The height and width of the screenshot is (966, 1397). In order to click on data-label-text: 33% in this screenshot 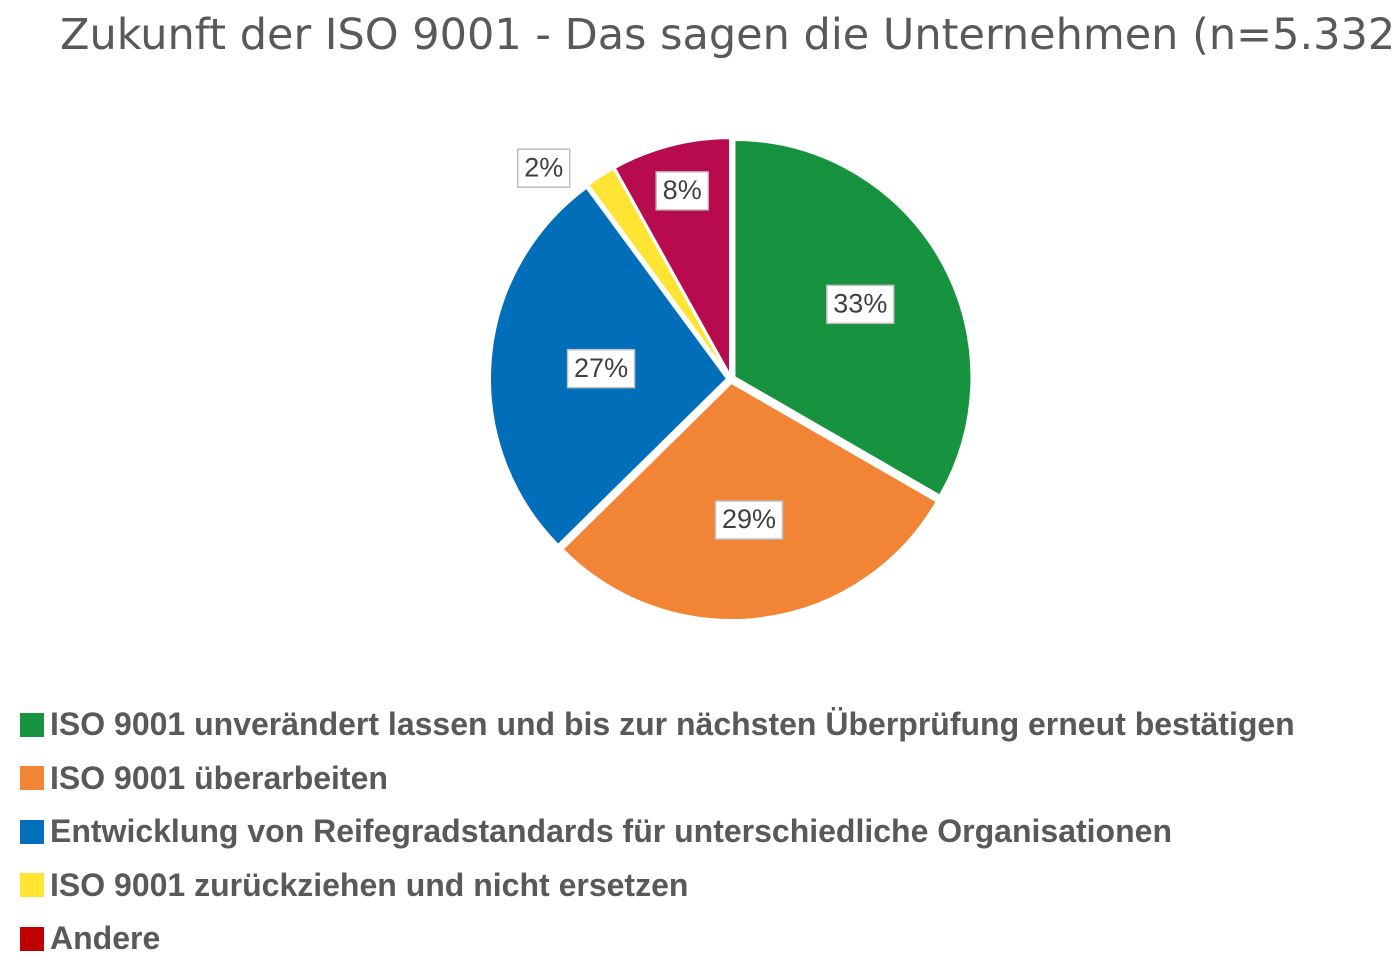, I will do `click(860, 303)`.